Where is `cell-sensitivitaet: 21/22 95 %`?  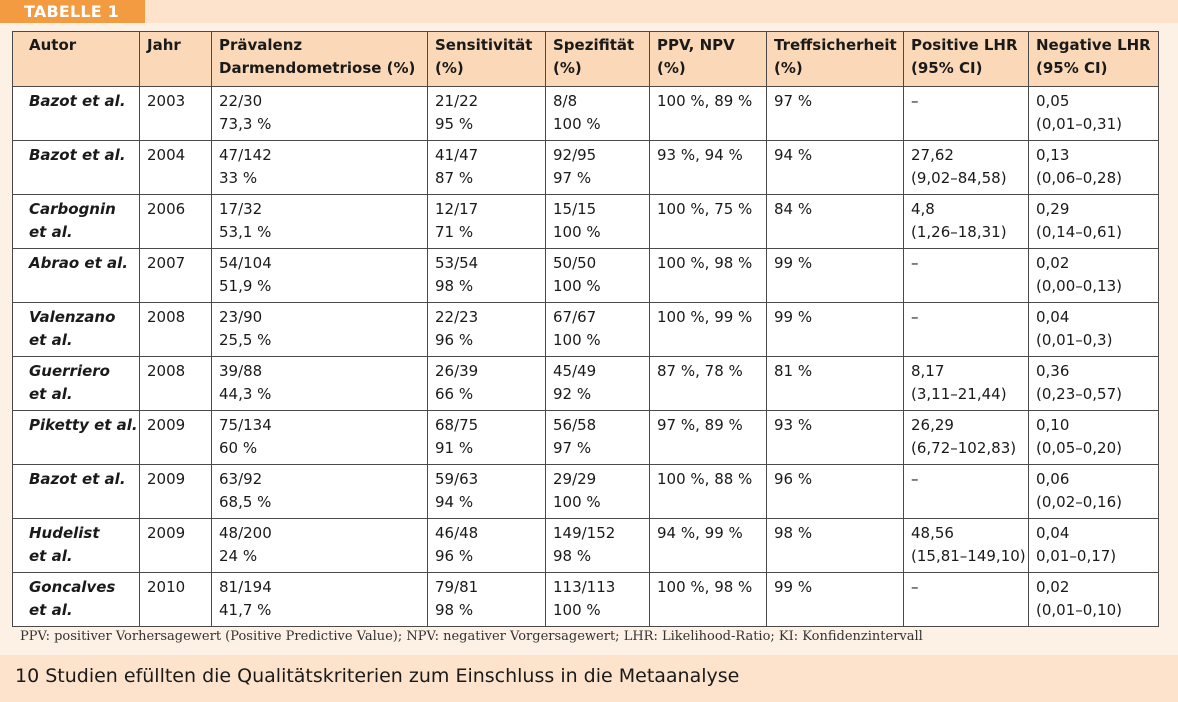
cell-sensitivitaet: 21/22 95 % is located at coordinates (486, 113).